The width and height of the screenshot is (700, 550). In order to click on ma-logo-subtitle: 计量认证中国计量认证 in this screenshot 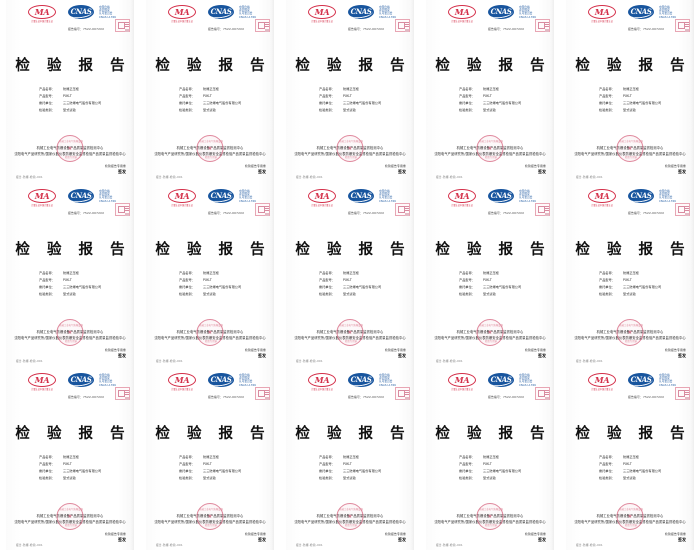, I will do `click(182, 205)`.